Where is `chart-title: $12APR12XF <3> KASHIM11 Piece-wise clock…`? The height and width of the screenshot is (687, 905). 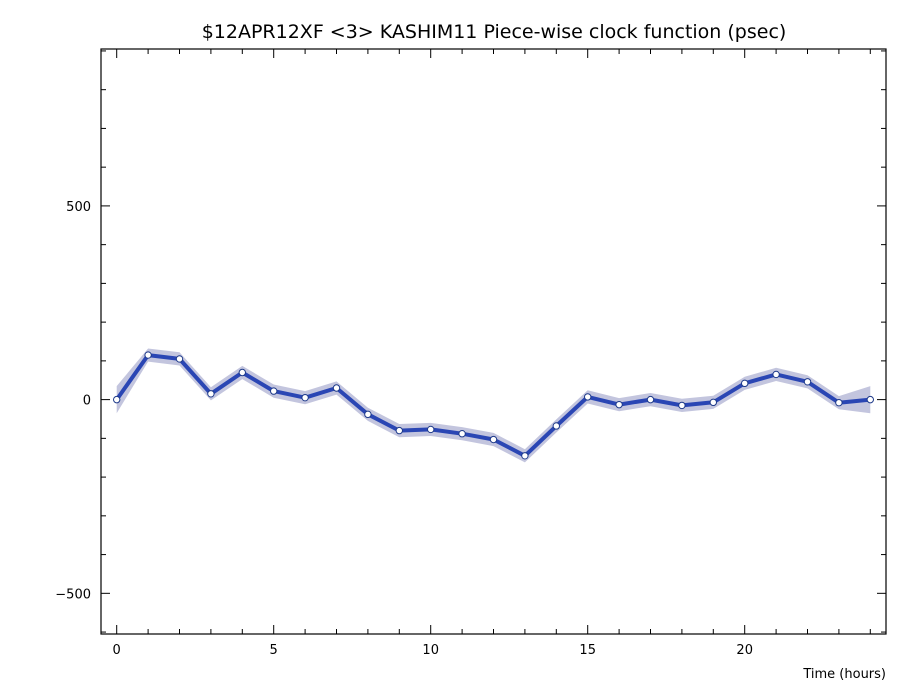 chart-title: $12APR12XF <3> KASHIM11 Piece-wise clock… is located at coordinates (494, 32).